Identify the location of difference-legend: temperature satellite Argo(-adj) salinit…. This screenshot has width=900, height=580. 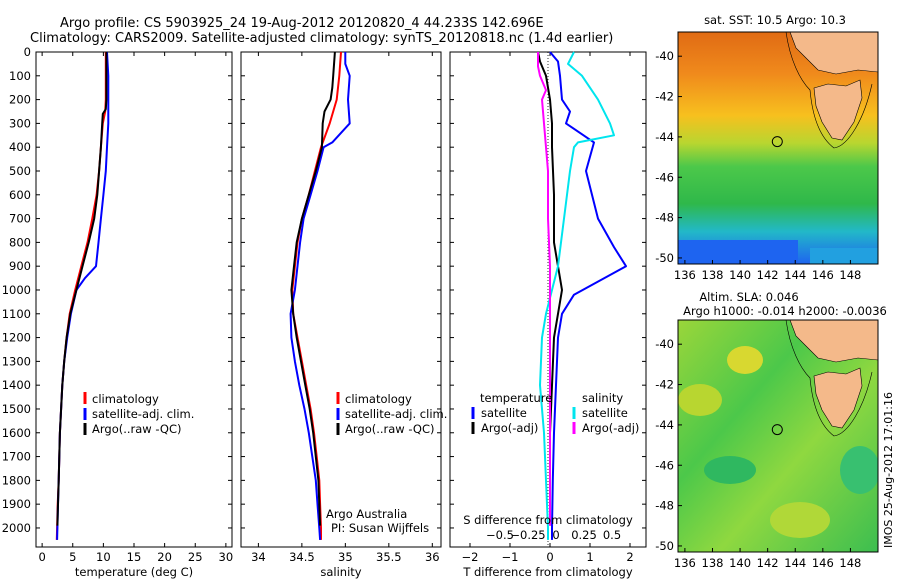
(555, 413).